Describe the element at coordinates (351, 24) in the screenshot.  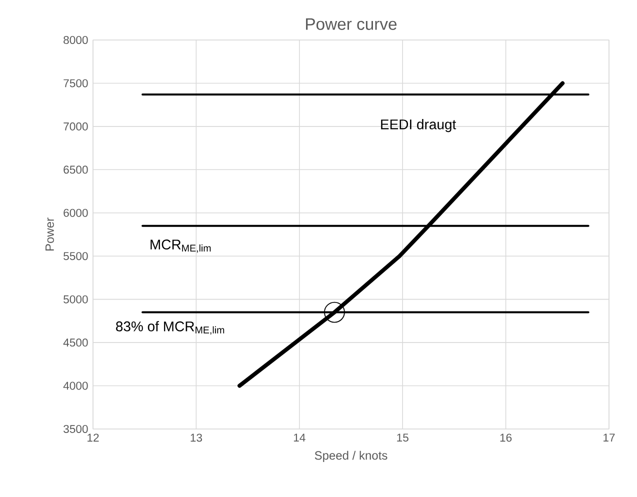
I see `chart-title: Power curve` at that location.